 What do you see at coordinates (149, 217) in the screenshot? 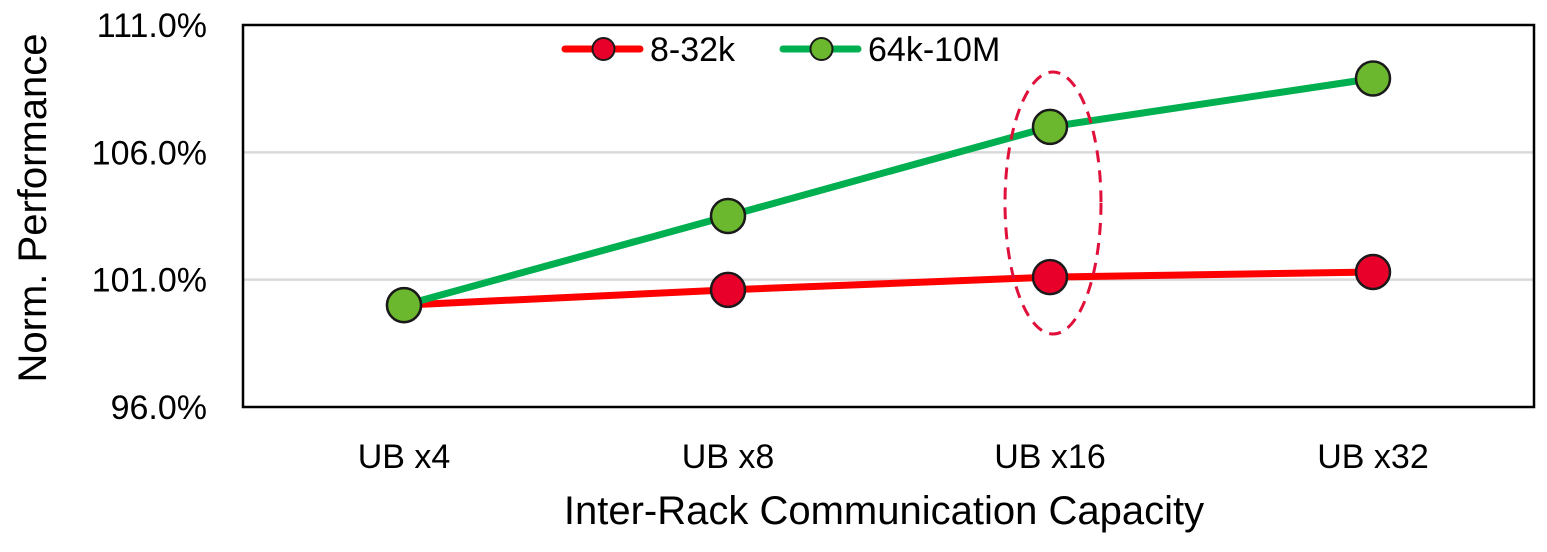
I see `y-axis-ticks: 96.0% 101.0% 106.0% 111.0%` at bounding box center [149, 217].